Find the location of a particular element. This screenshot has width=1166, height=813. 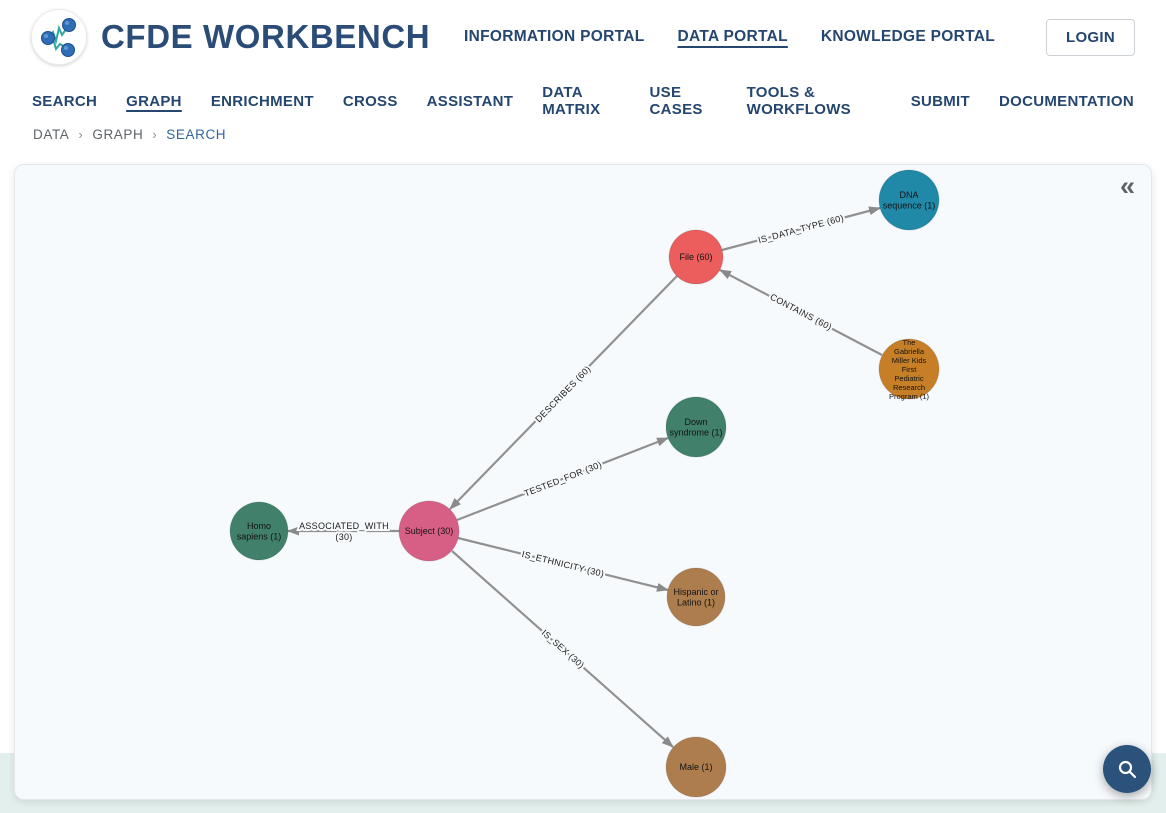

tab-data-matrix: DATA MATRIX is located at coordinates (571, 101).